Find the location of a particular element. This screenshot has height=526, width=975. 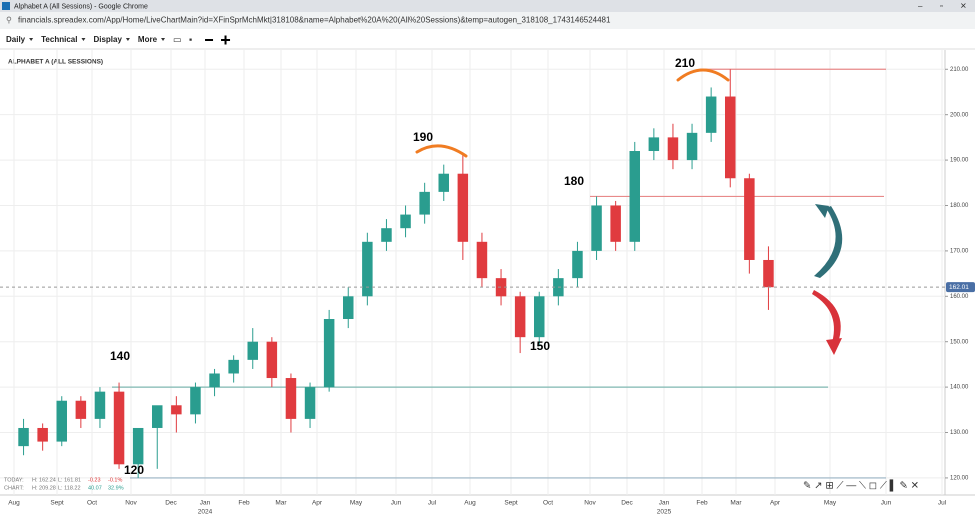

callout: 120 is located at coordinates (134, 470).